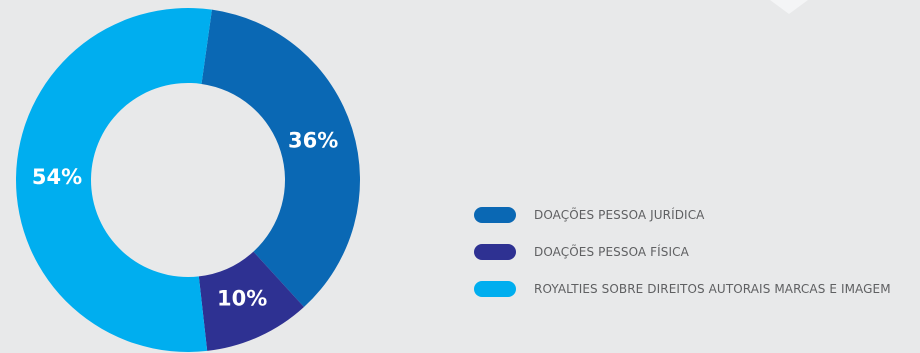 This screenshot has width=920, height=353. I want to click on legend-item-pessoa-fisica: DOAÇÕES PESSOA FÍSICA, so click(682, 252).